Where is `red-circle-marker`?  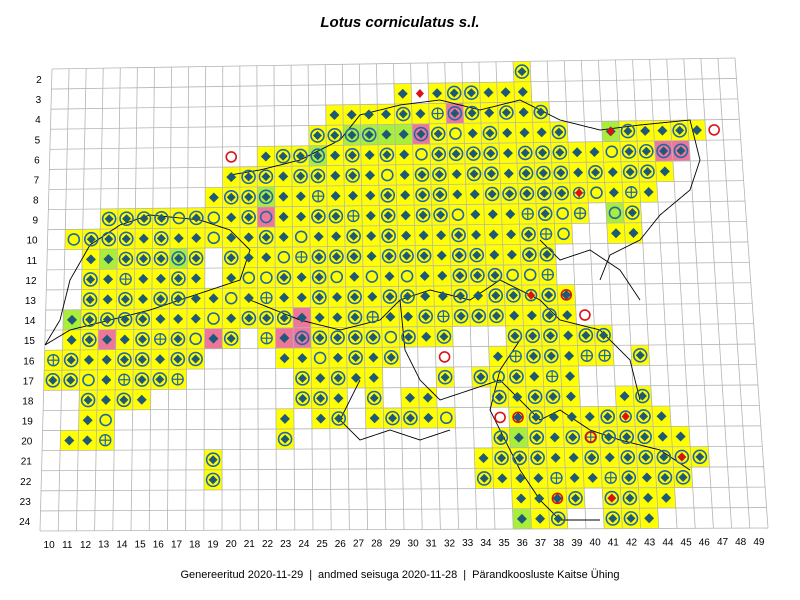
red-circle-marker is located at coordinates (444, 357).